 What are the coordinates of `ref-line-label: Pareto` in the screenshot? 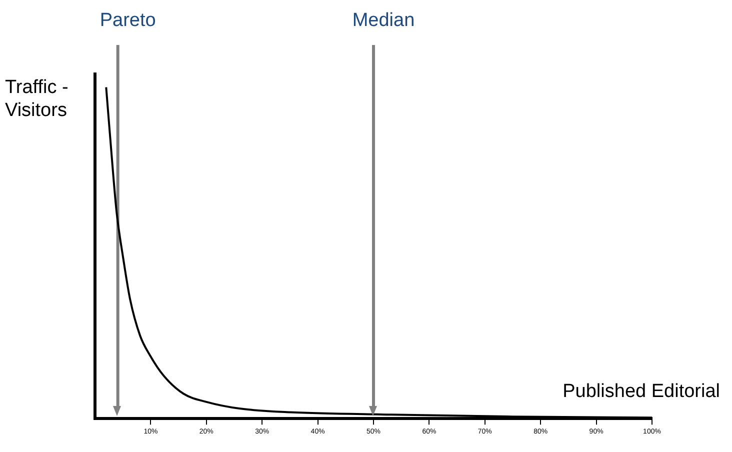 It's located at (128, 20).